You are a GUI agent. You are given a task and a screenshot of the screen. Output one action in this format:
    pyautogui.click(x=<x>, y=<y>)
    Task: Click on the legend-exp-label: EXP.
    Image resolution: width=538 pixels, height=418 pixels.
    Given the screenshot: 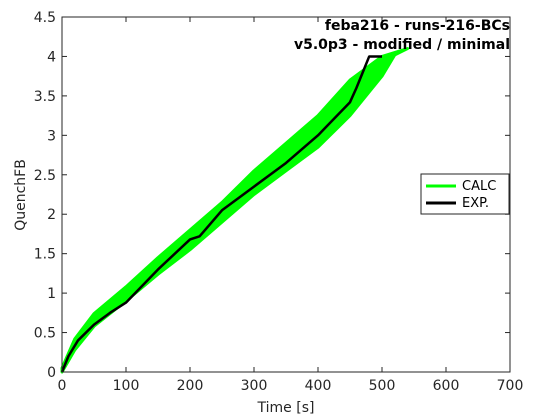 What is the action you would take?
    pyautogui.click(x=475, y=203)
    